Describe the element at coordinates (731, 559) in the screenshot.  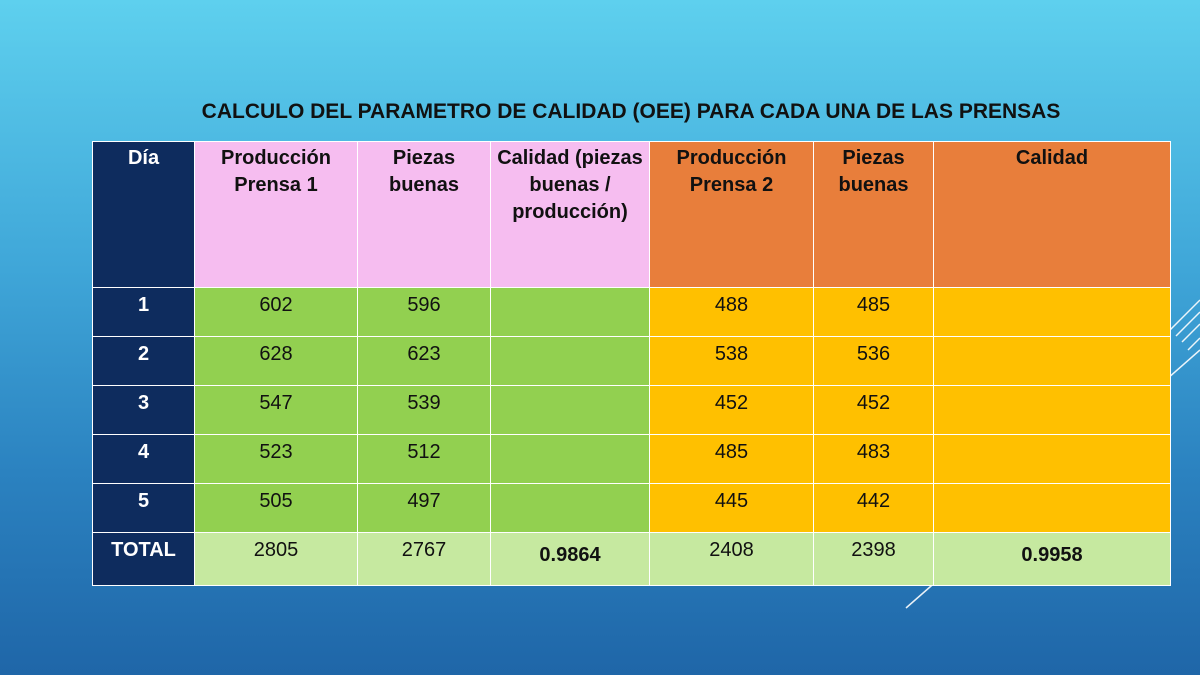
I see `total-produccion-2: 2408` at that location.